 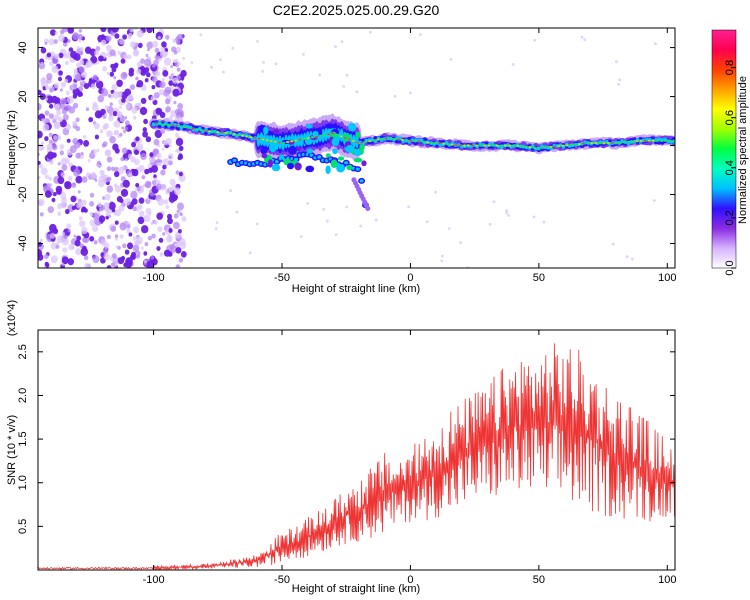 What do you see at coordinates (23, 195) in the screenshot?
I see `y-tick-label: -20` at bounding box center [23, 195].